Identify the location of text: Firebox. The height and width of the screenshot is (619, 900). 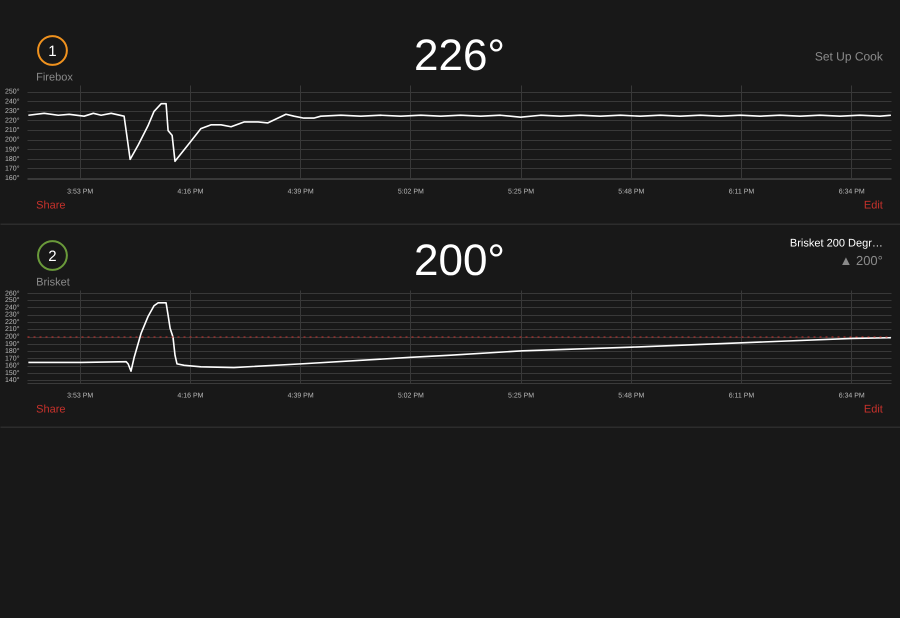
(55, 78).